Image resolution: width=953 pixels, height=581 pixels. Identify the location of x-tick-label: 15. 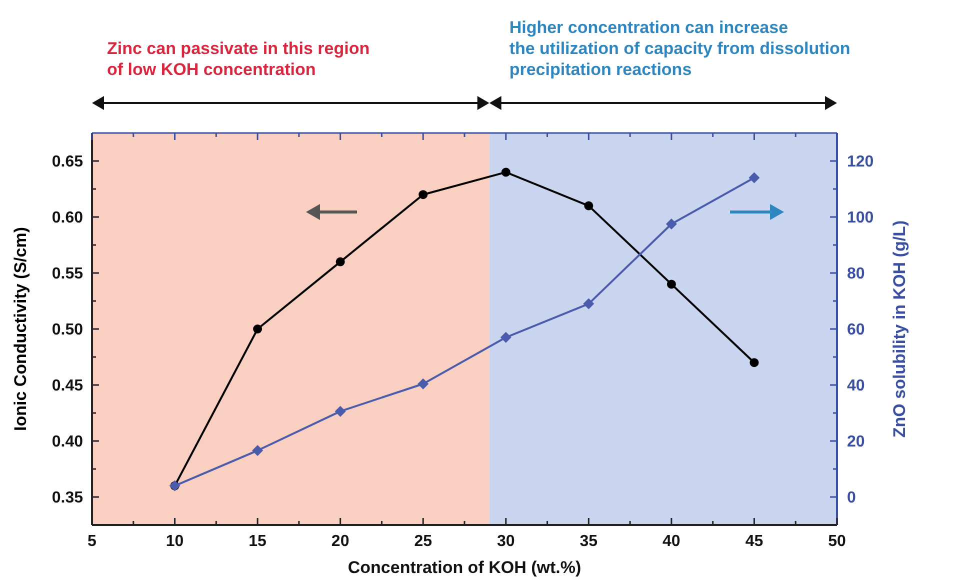
(257, 541).